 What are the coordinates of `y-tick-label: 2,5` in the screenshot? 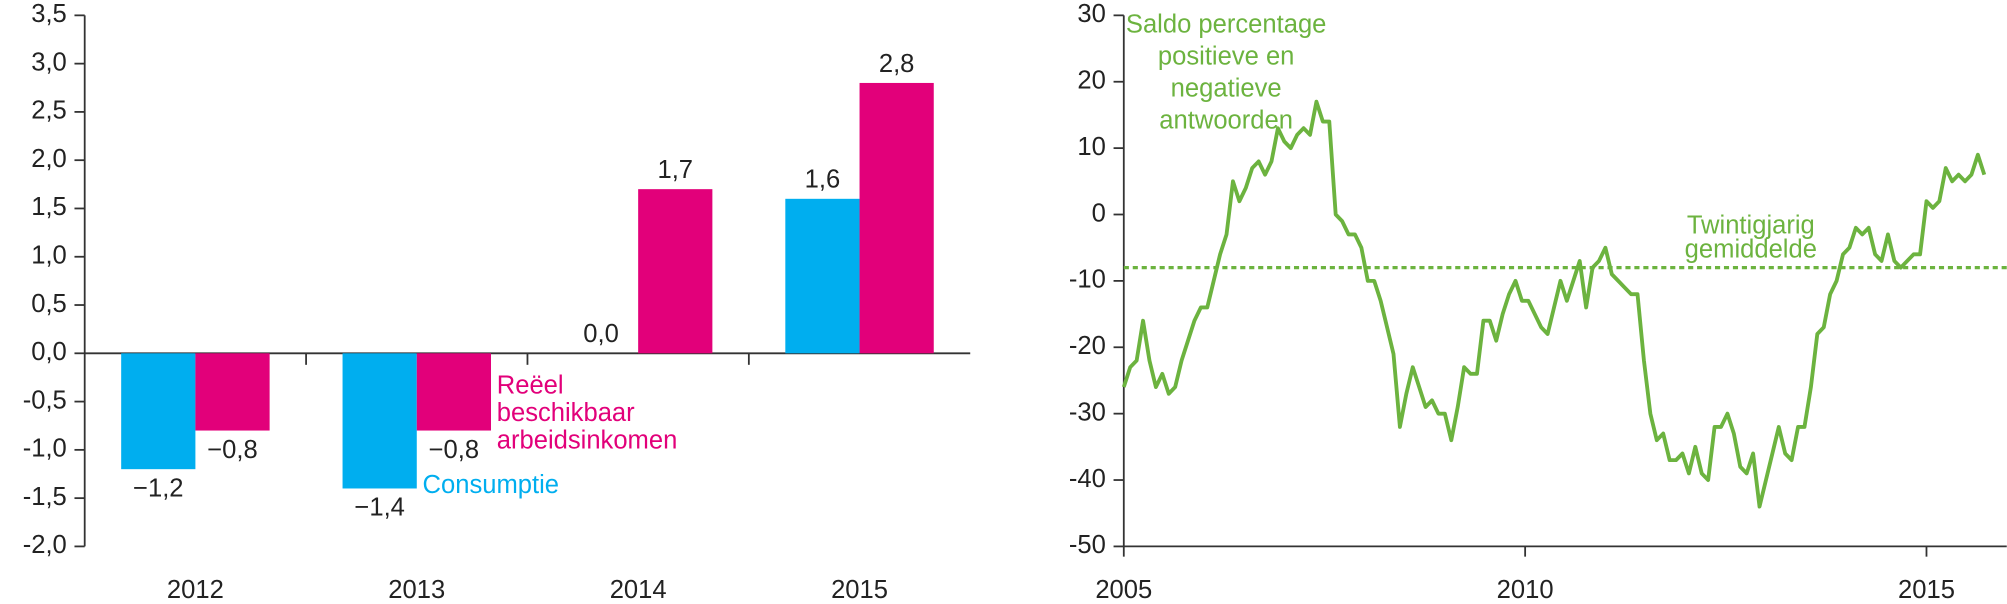 It's located at (49, 111).